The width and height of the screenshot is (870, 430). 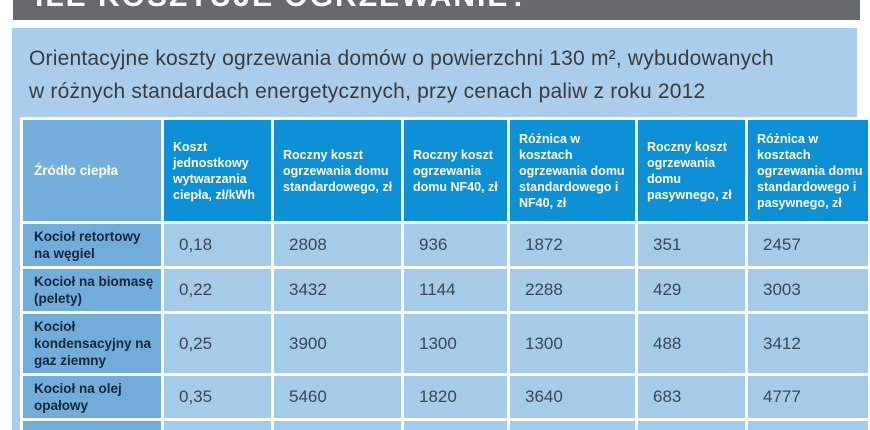 I want to click on cell-value: 1872, so click(x=572, y=245).